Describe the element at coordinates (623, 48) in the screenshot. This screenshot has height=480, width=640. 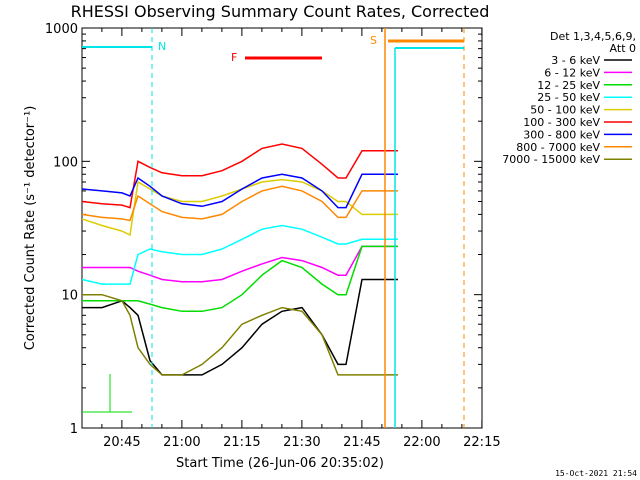
I see `legend-header-2: Att 0` at that location.